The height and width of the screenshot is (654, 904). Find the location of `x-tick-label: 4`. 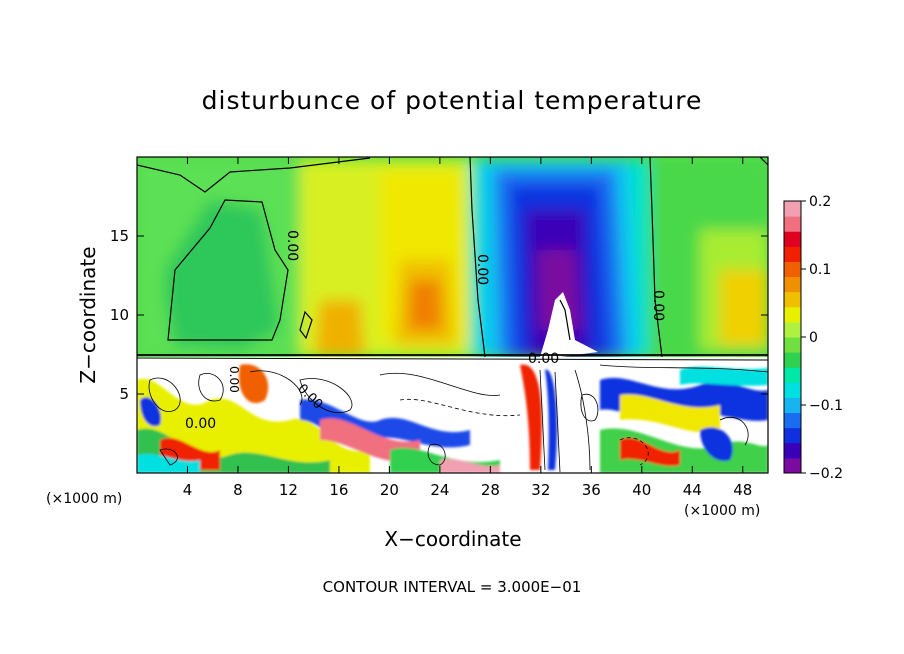

x-tick-label: 4 is located at coordinates (188, 490).